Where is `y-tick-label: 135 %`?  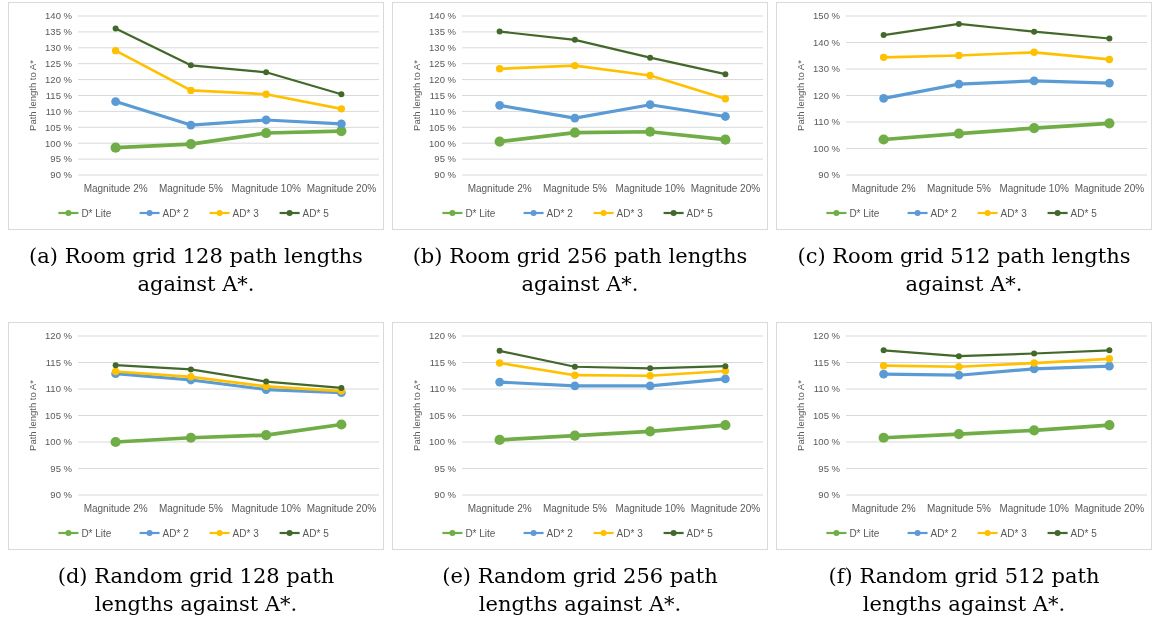
y-tick-label: 135 % is located at coordinates (59, 32).